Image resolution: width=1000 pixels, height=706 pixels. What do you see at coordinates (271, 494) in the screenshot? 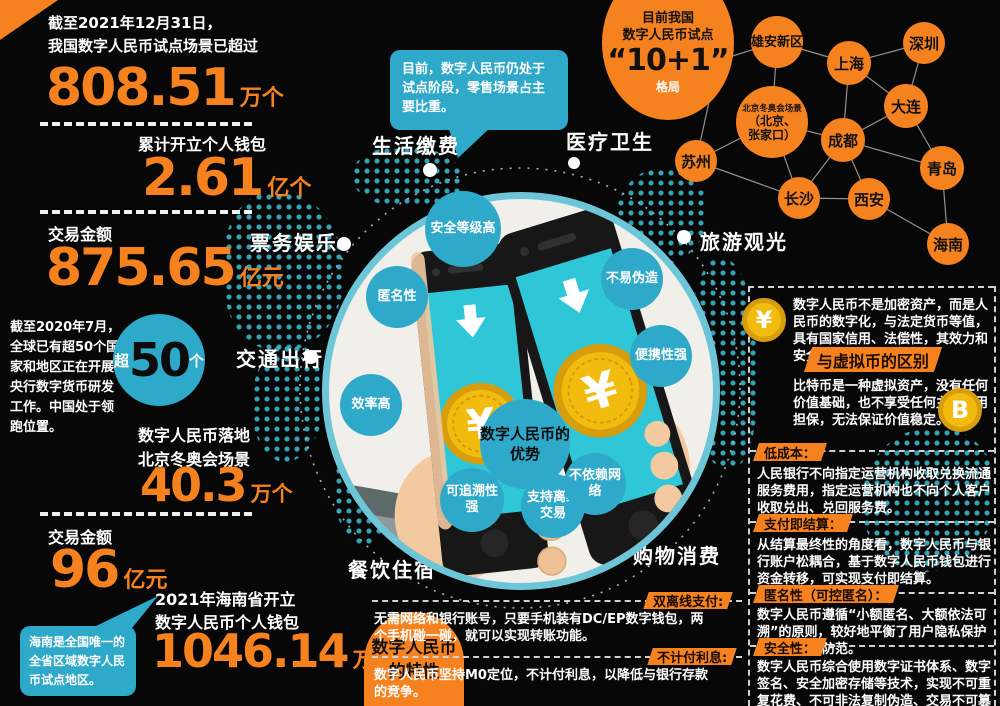
I see `stat5-unit: 万个` at bounding box center [271, 494].